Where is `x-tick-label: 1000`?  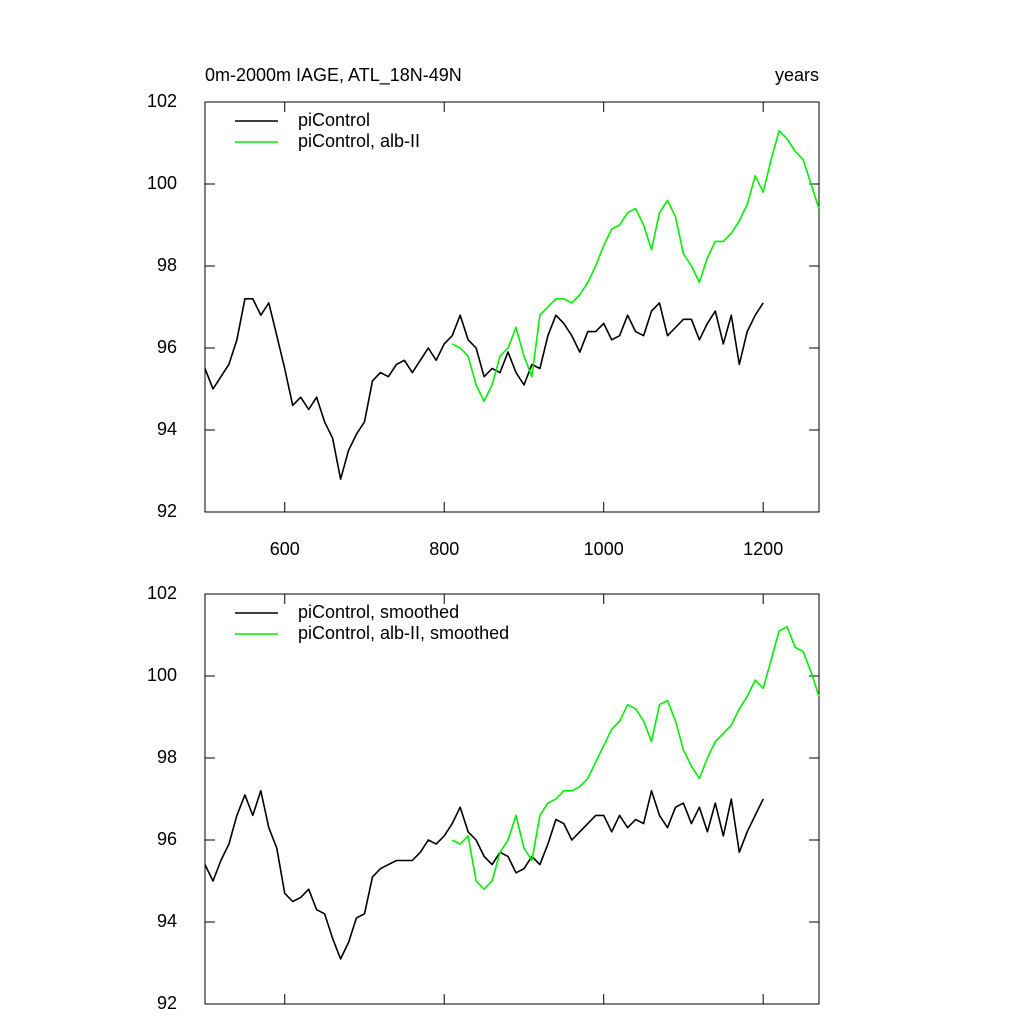 x-tick-label: 1000 is located at coordinates (604, 549).